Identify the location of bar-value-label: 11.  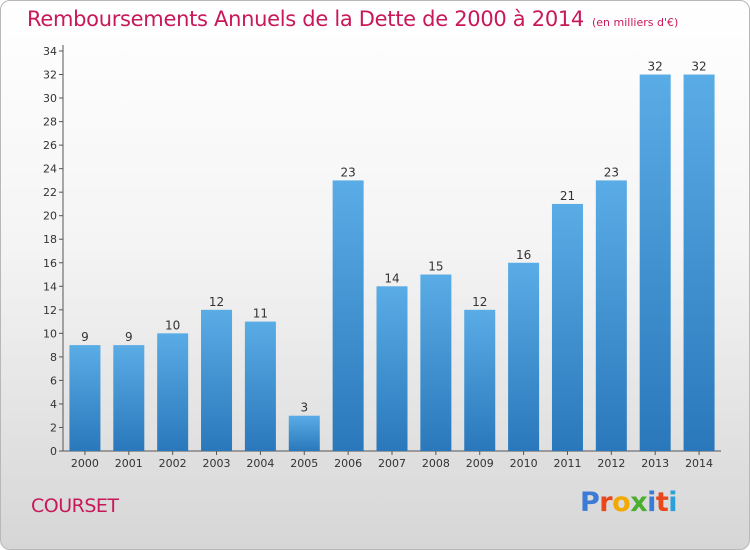
(260, 314).